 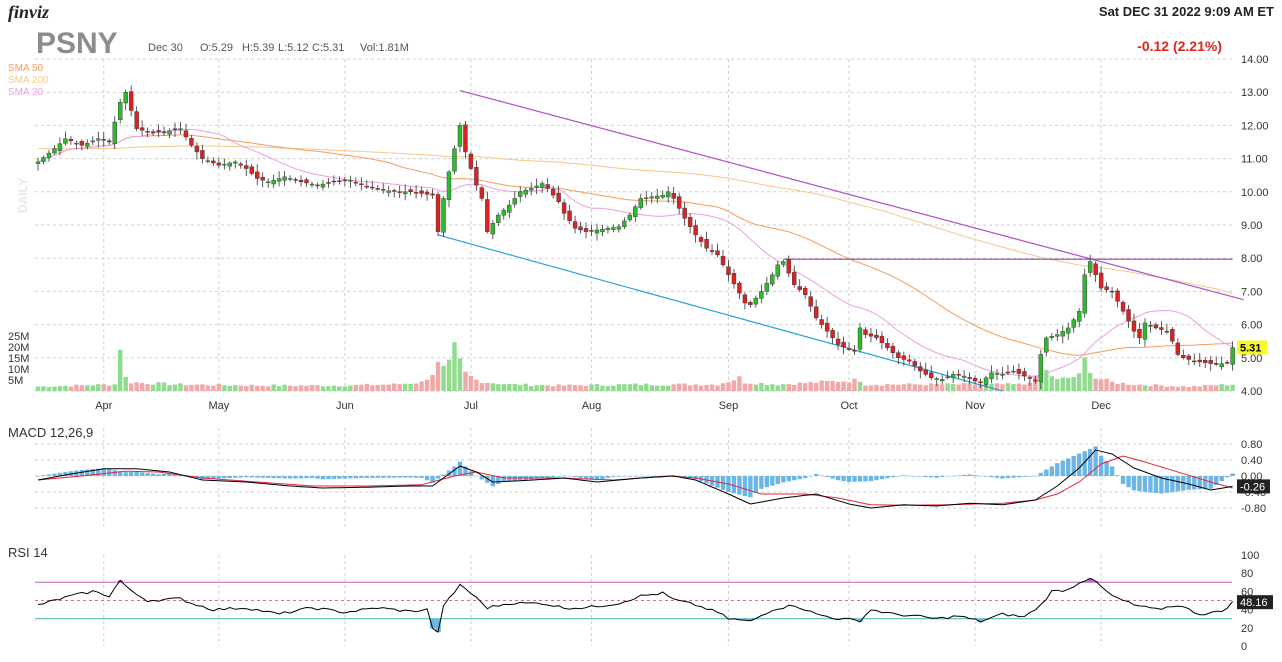 What do you see at coordinates (1252, 347) in the screenshot?
I see `last-price-tag` at bounding box center [1252, 347].